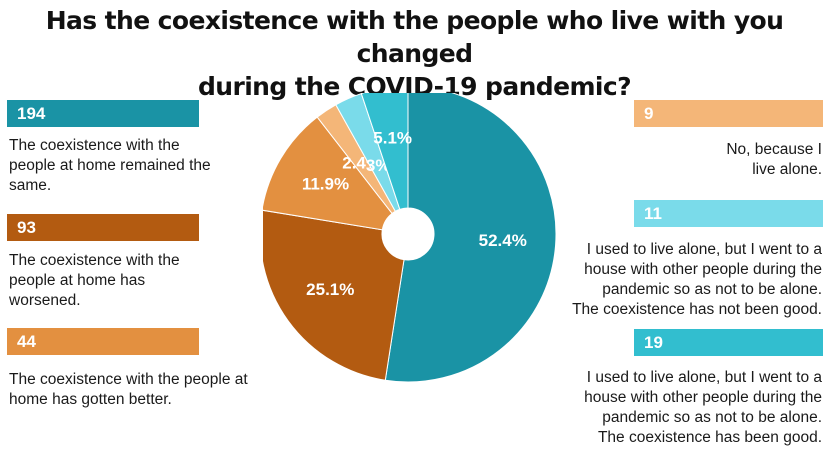  Describe the element at coordinates (503, 240) in the screenshot. I see `slice-label-1: 52.4%` at that location.